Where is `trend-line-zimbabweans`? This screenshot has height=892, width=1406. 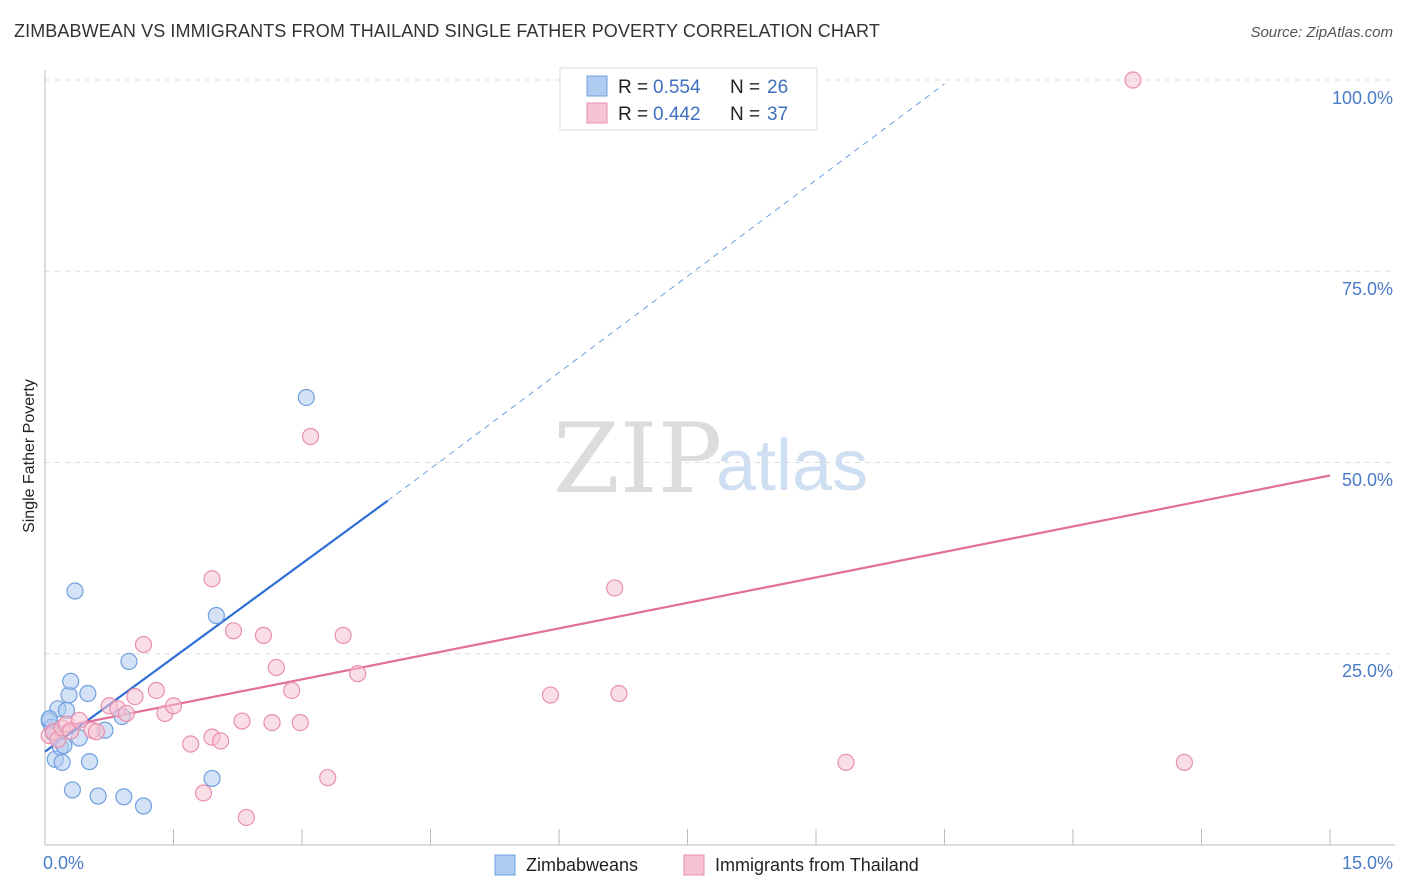 trend-line-zimbabweans is located at coordinates (216, 626).